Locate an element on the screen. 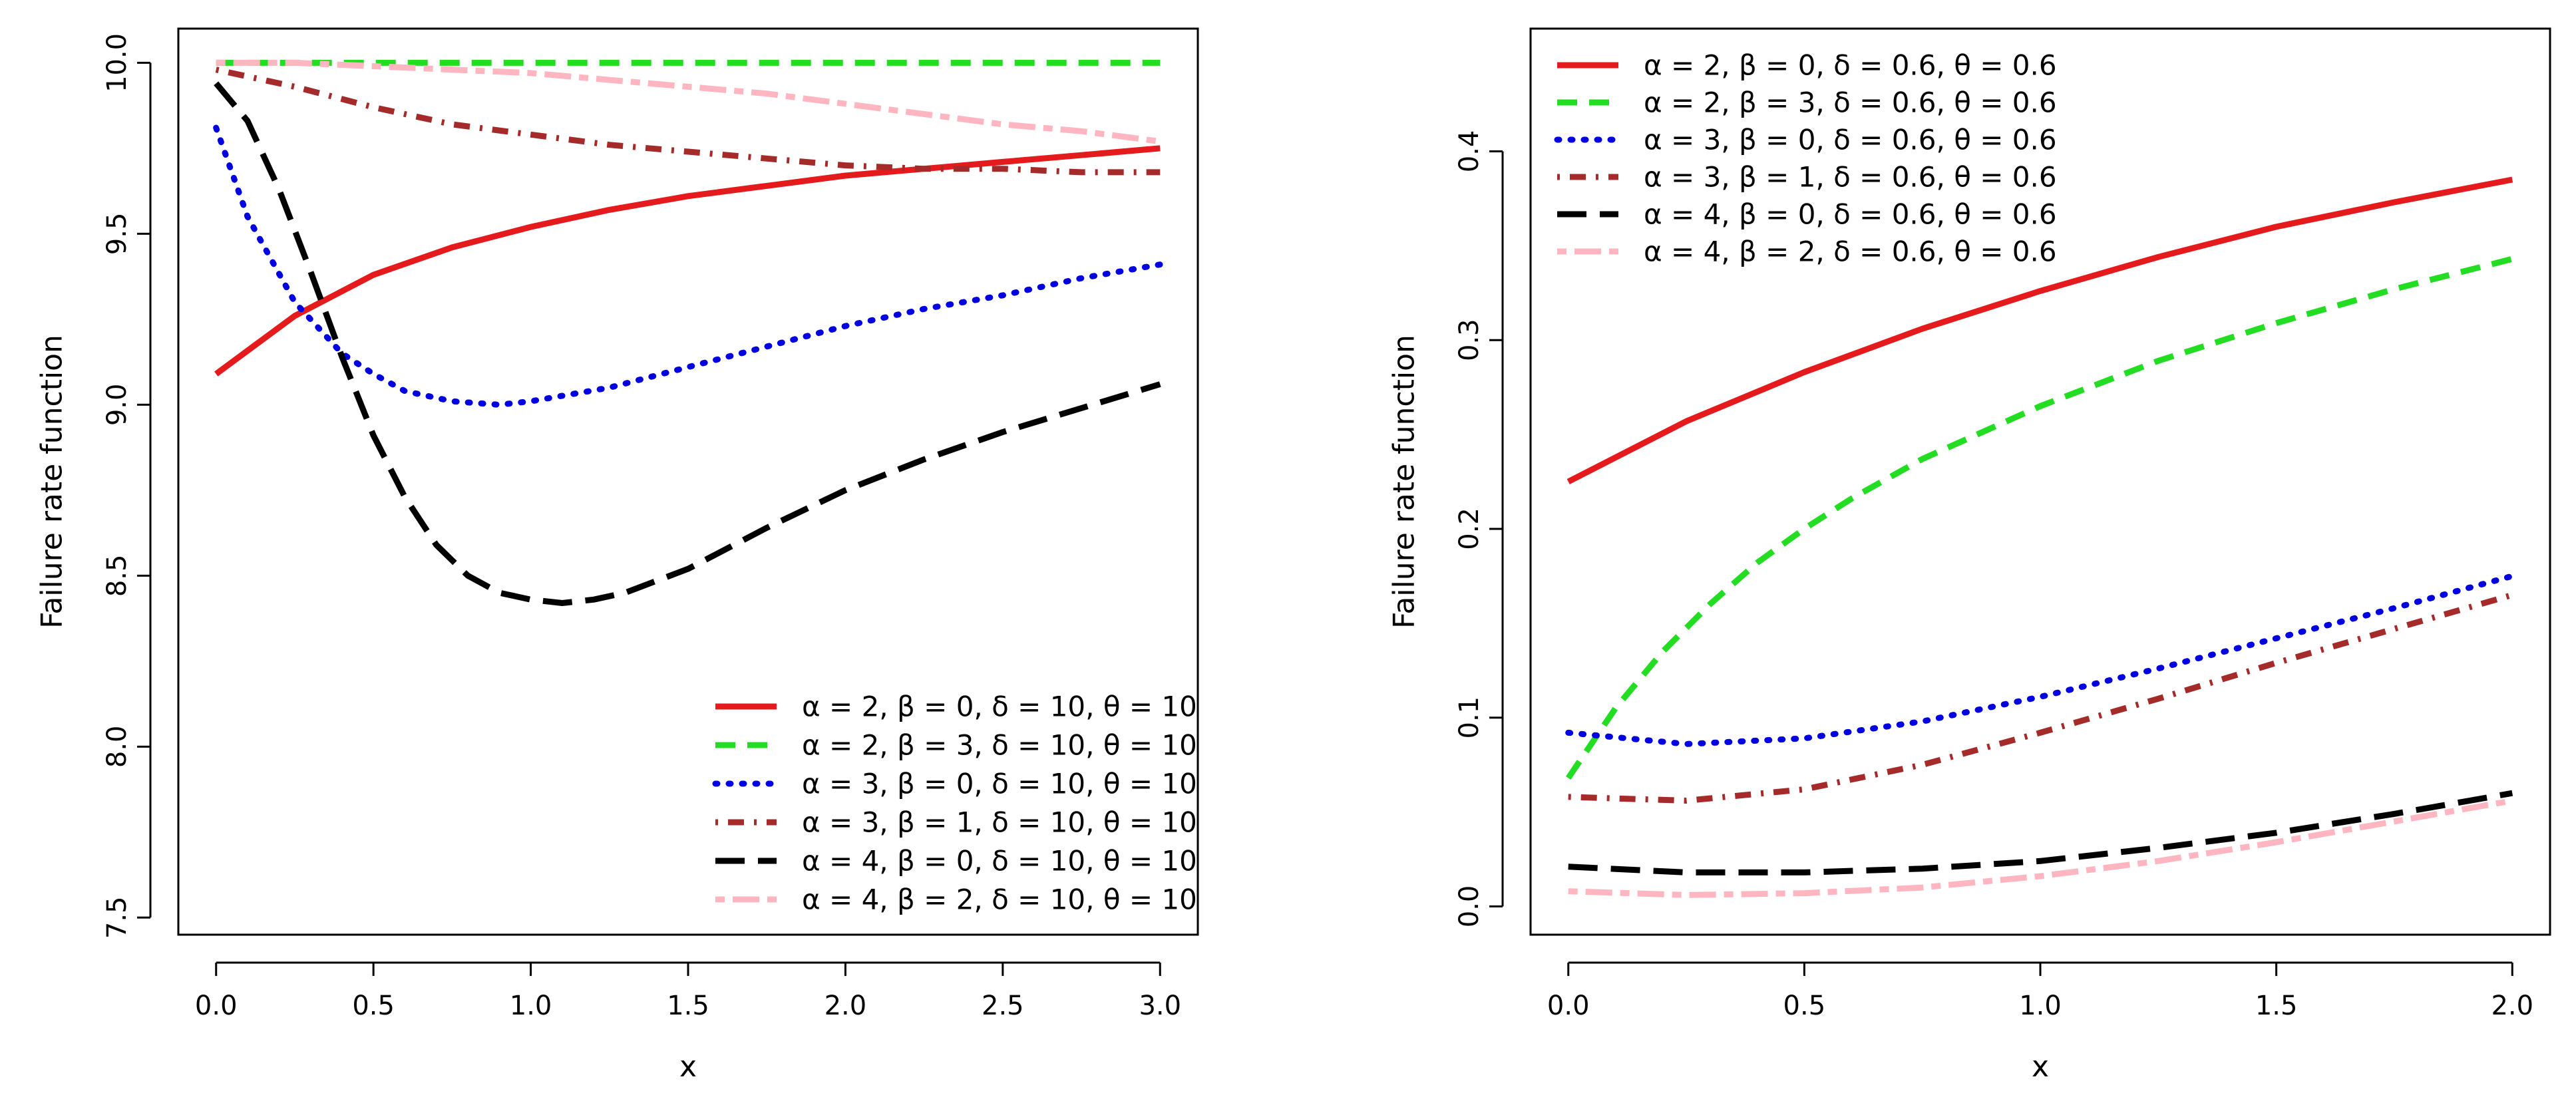 The height and width of the screenshot is (1101, 2576). legend-label-3: α = 3, β = 0, δ = 0.6, θ = 0.6 is located at coordinates (1851, 140).